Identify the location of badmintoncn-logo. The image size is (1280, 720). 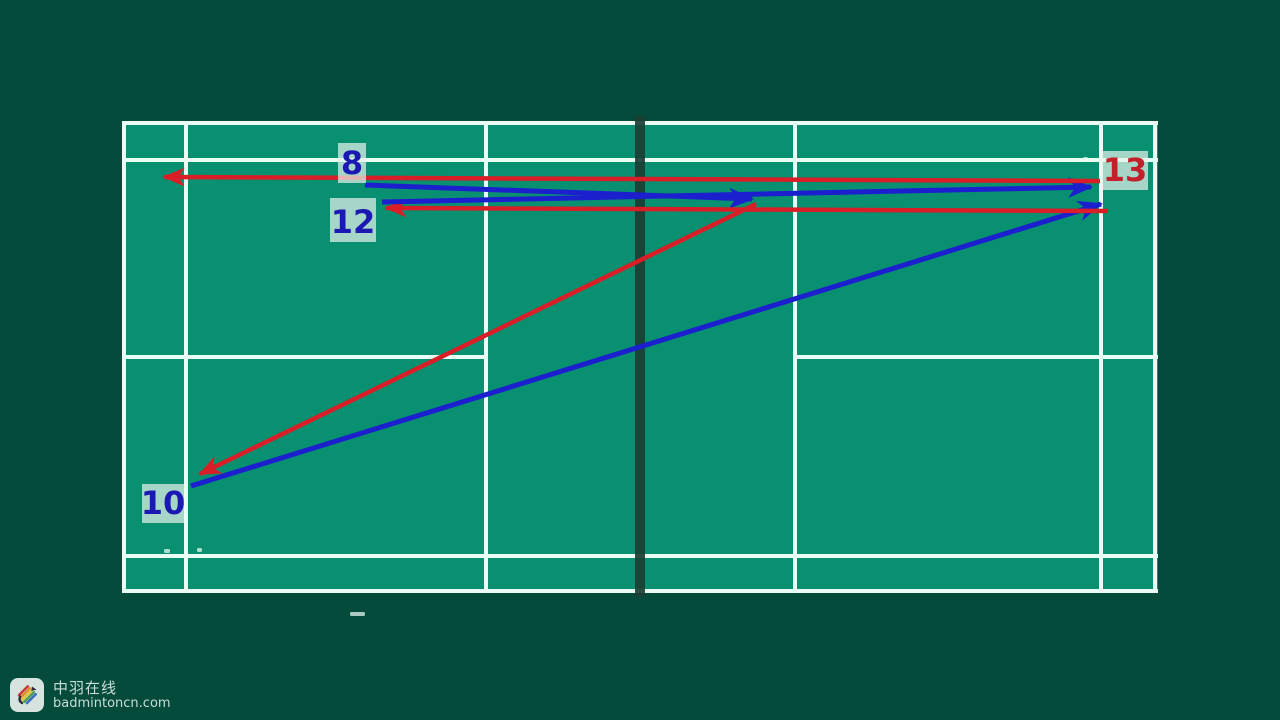
(27, 695).